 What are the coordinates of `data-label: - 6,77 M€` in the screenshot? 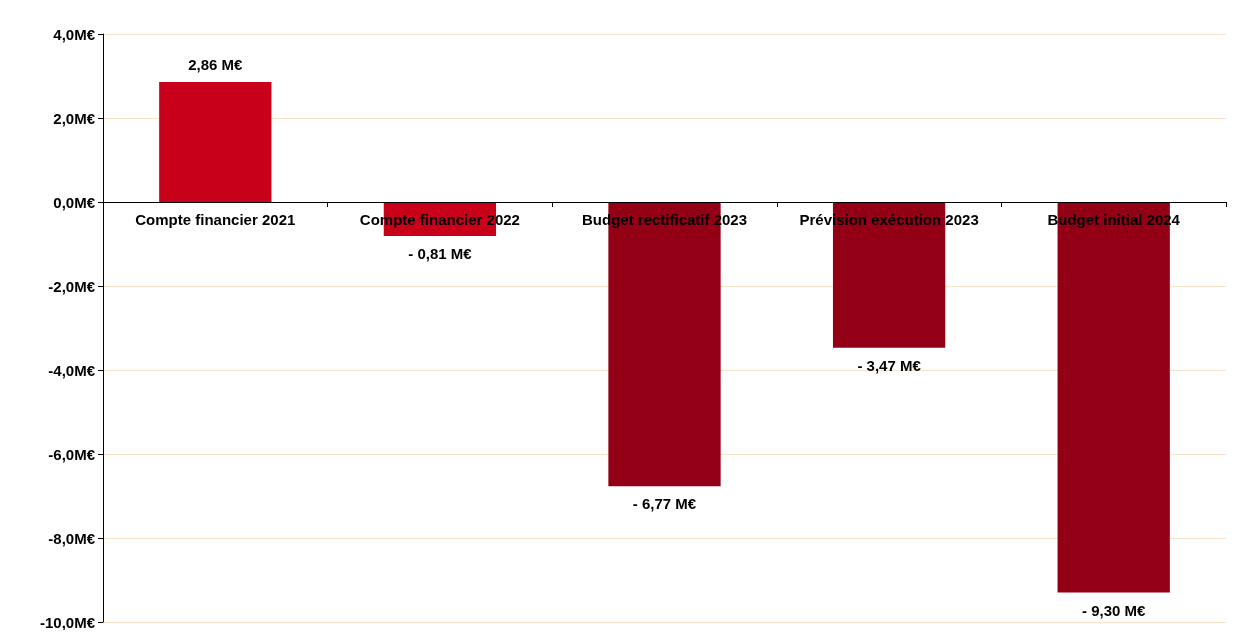 It's located at (664, 504).